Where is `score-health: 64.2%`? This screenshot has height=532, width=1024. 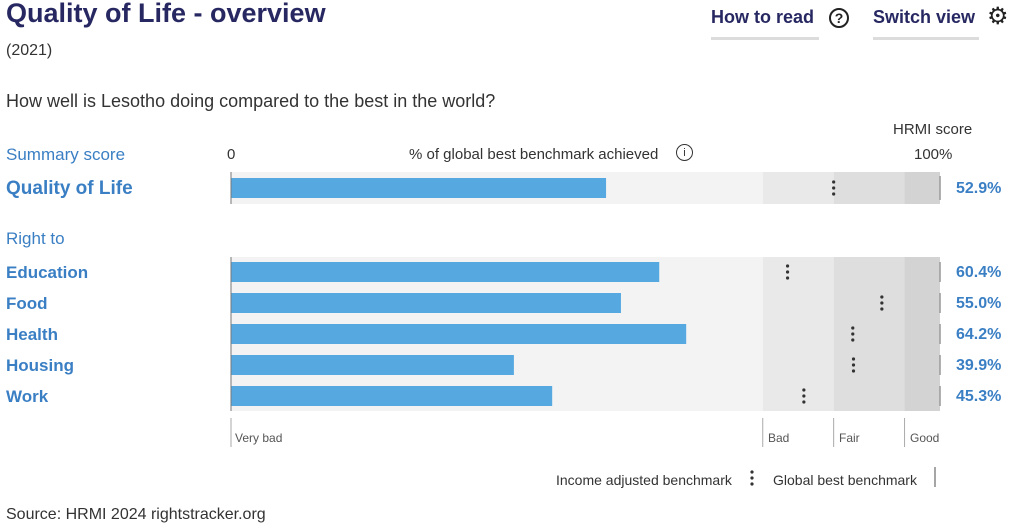 score-health: 64.2% is located at coordinates (979, 334).